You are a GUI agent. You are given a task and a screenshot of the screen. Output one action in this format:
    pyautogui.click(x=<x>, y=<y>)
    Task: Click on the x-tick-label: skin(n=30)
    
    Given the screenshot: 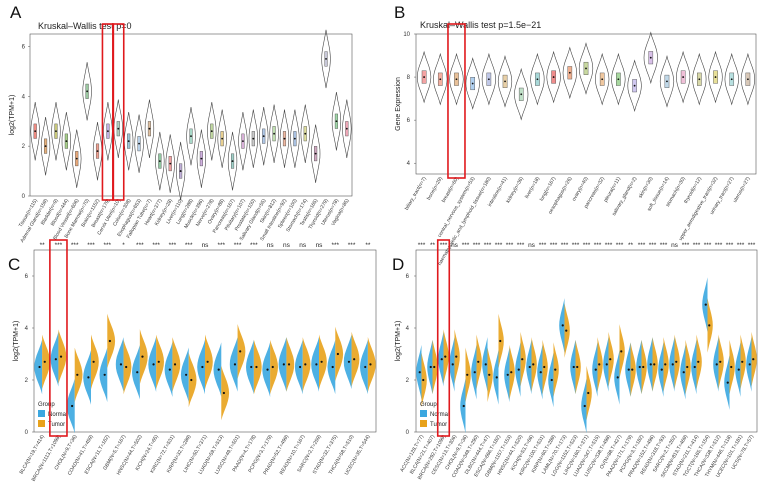 What is the action you would take?
    pyautogui.click(x=646, y=188)
    